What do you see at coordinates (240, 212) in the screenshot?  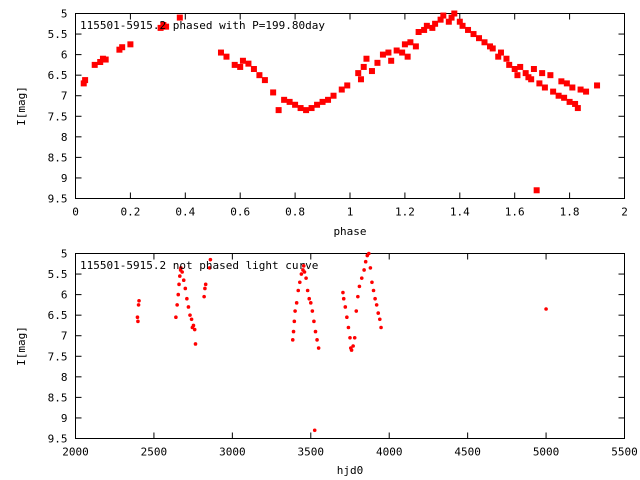 I see `phased-x-tick-label: 0.6` at bounding box center [240, 212].